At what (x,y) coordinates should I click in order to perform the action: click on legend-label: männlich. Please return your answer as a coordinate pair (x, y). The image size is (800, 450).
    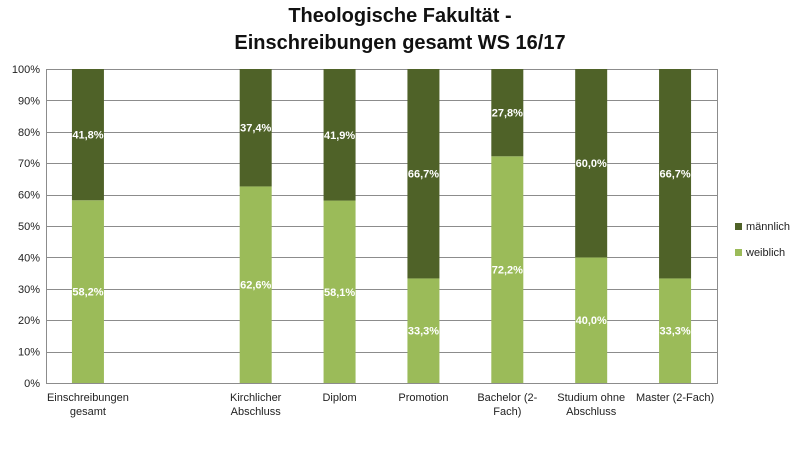
    Looking at the image, I should click on (768, 227).